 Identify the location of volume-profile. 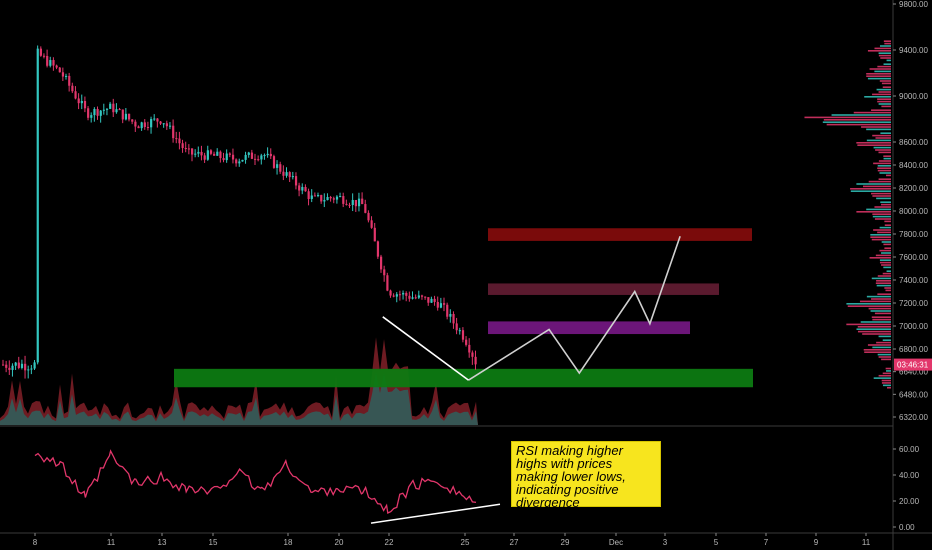
(847, 214).